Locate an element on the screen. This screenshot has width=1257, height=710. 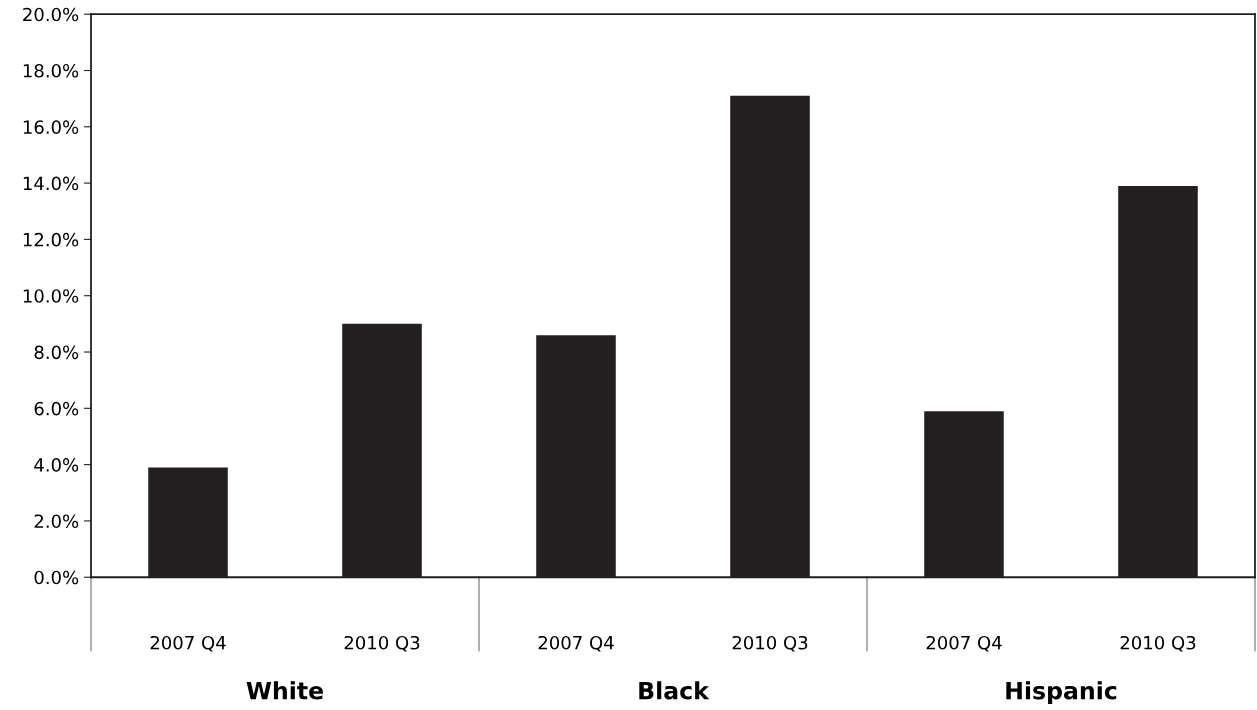
y-tick-label: 2.0% is located at coordinates (56, 521).